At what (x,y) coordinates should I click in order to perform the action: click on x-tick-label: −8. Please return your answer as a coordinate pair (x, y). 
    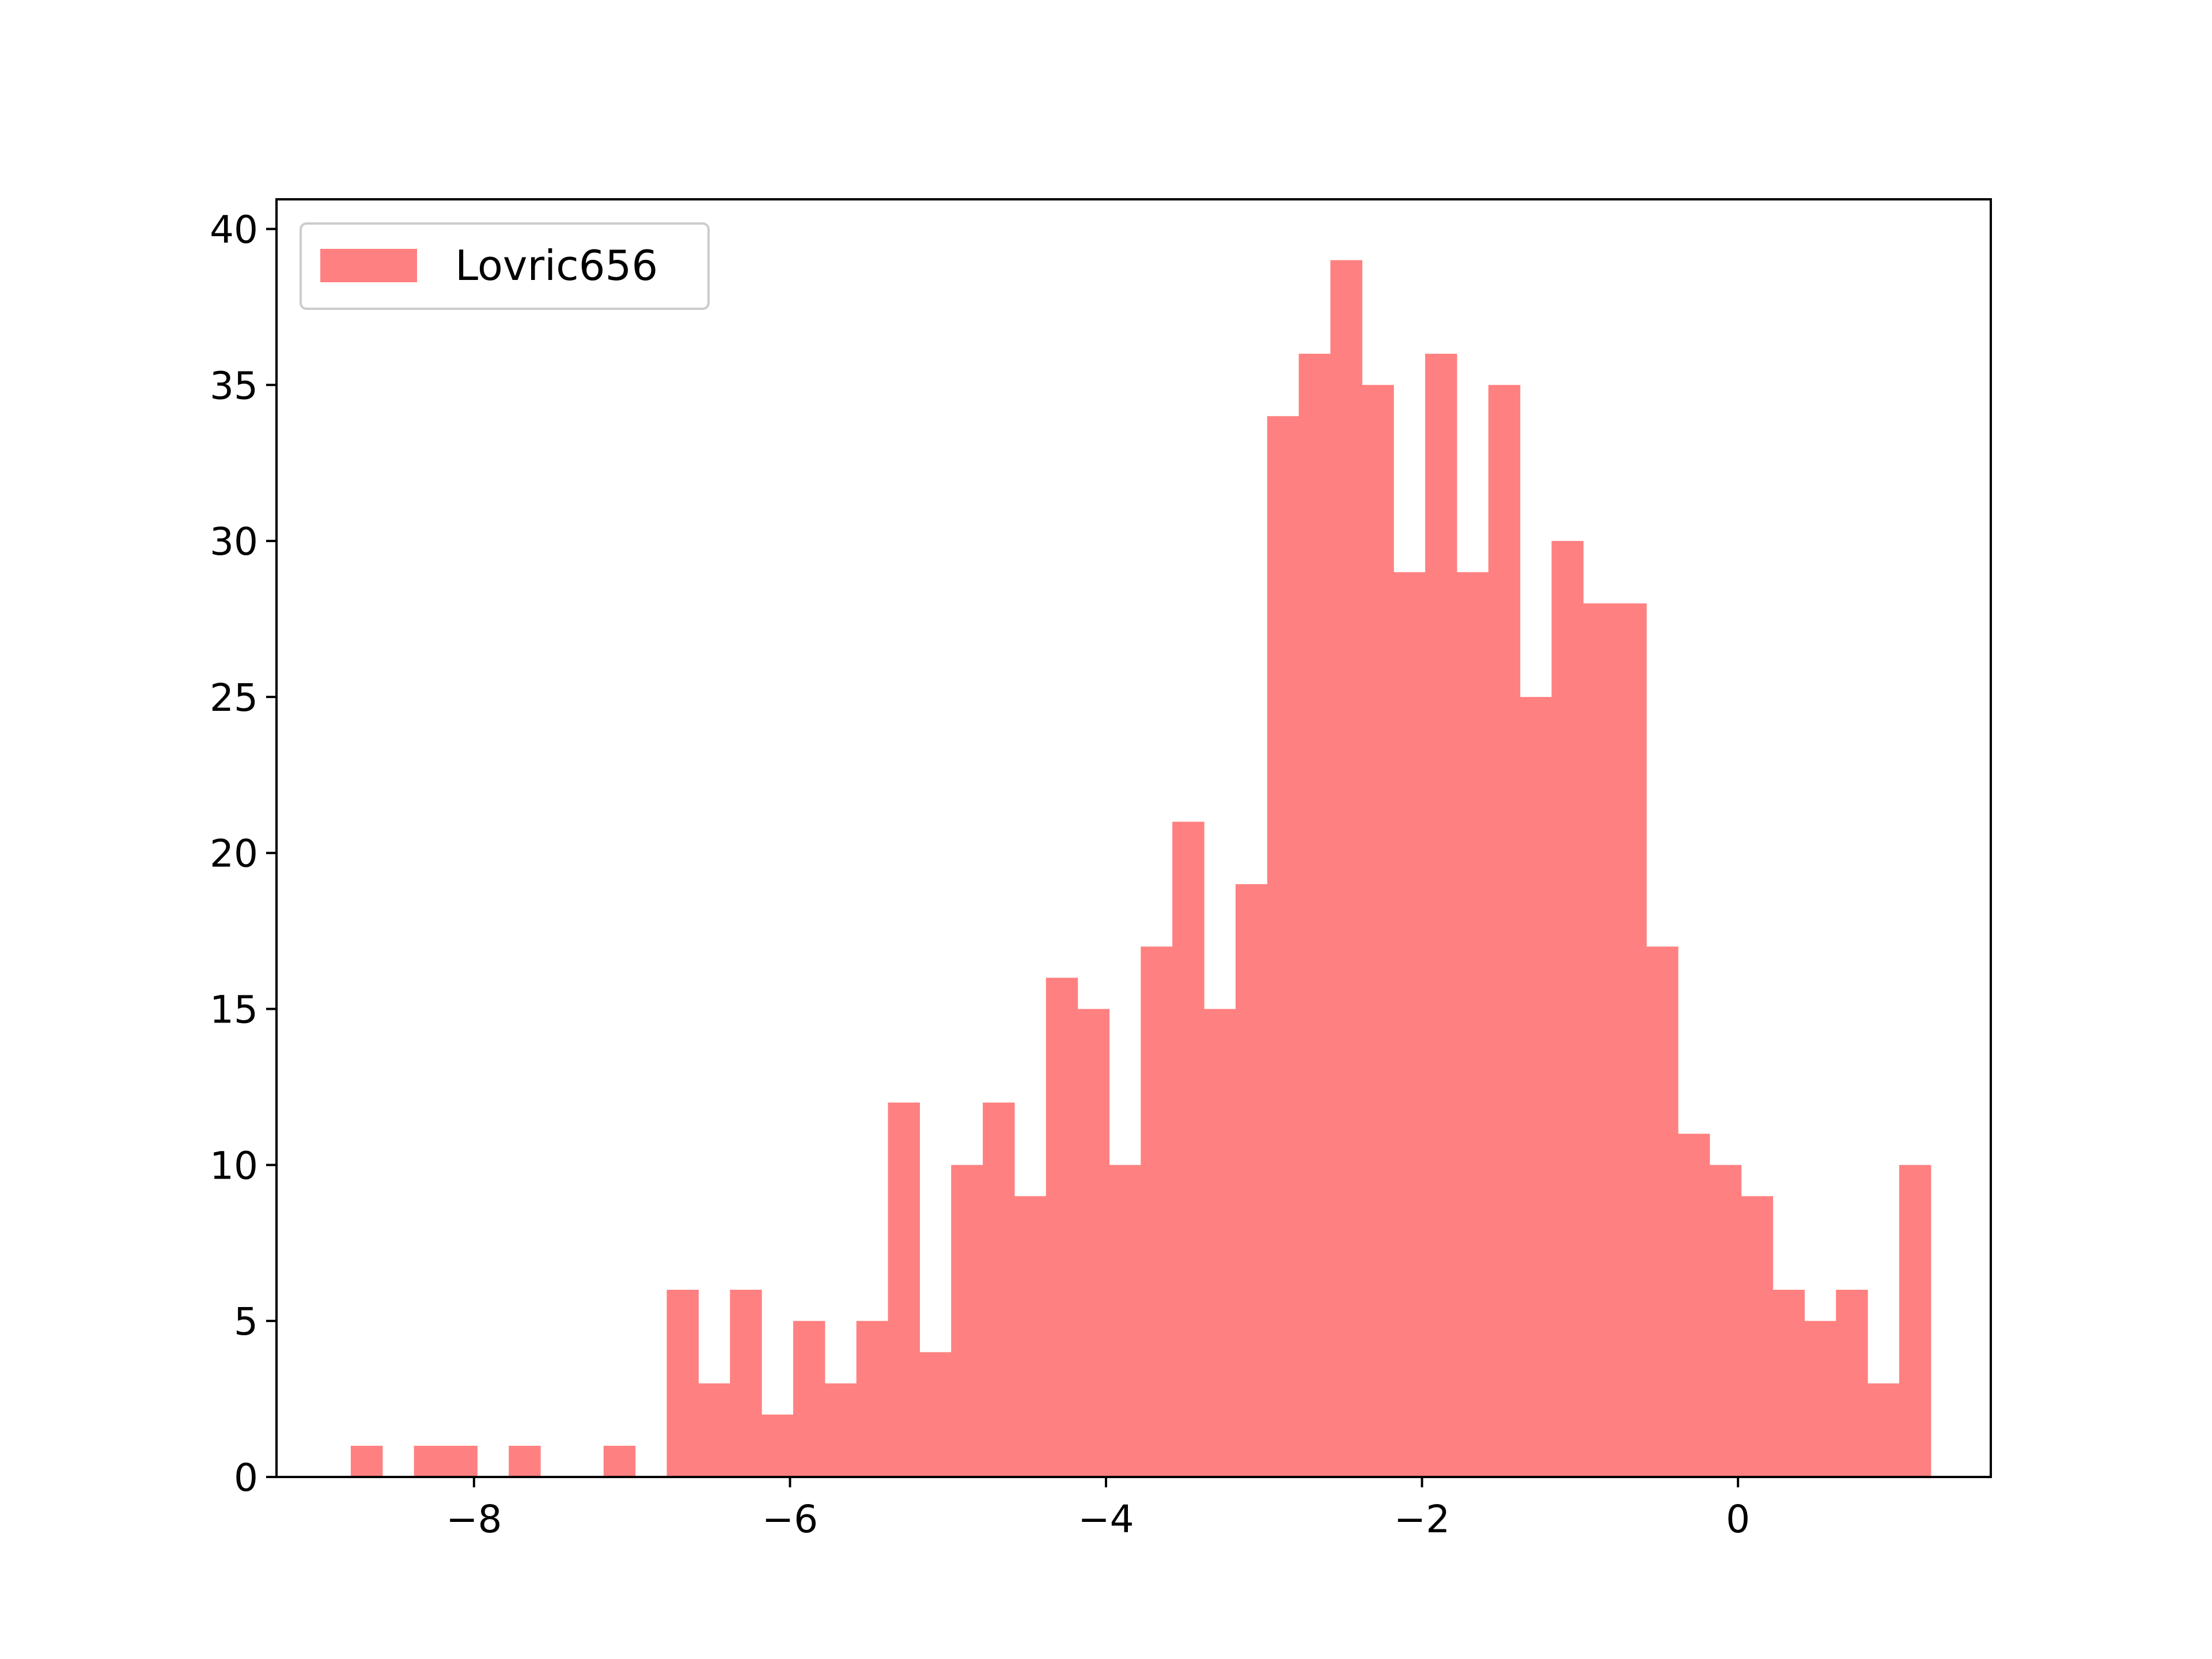
    Looking at the image, I should click on (474, 1519).